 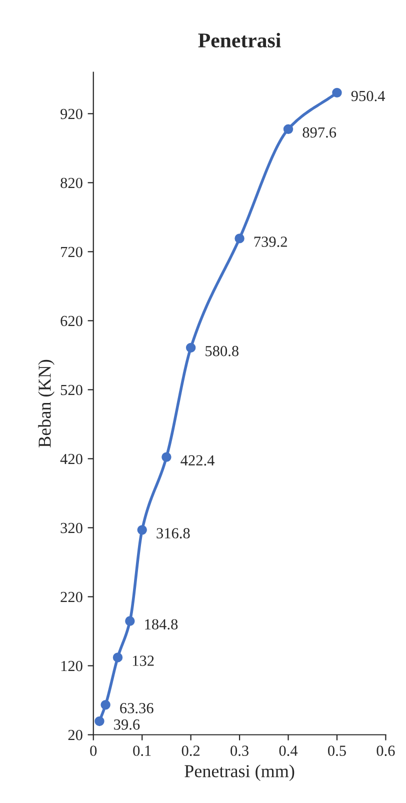 I want to click on data-label: 316.8, so click(x=173, y=533).